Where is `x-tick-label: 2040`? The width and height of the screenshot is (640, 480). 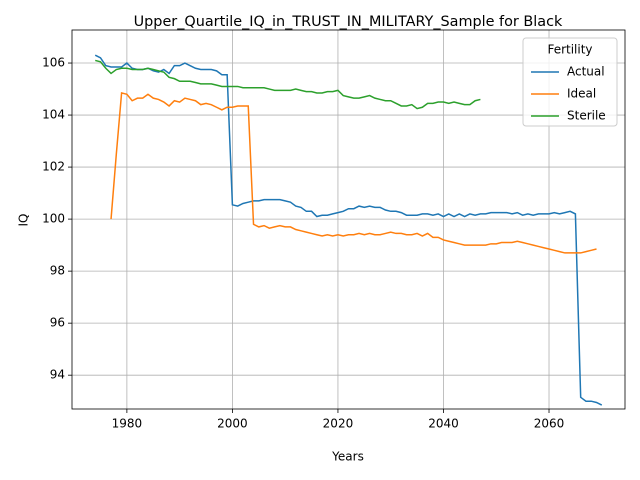 x-tick-label: 2040 is located at coordinates (443, 424).